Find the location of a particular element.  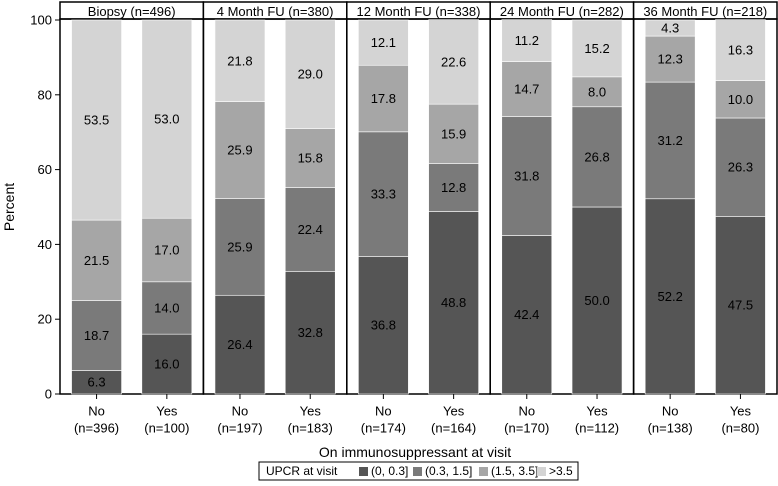

x-tick-count: (n=80) is located at coordinates (740, 428).